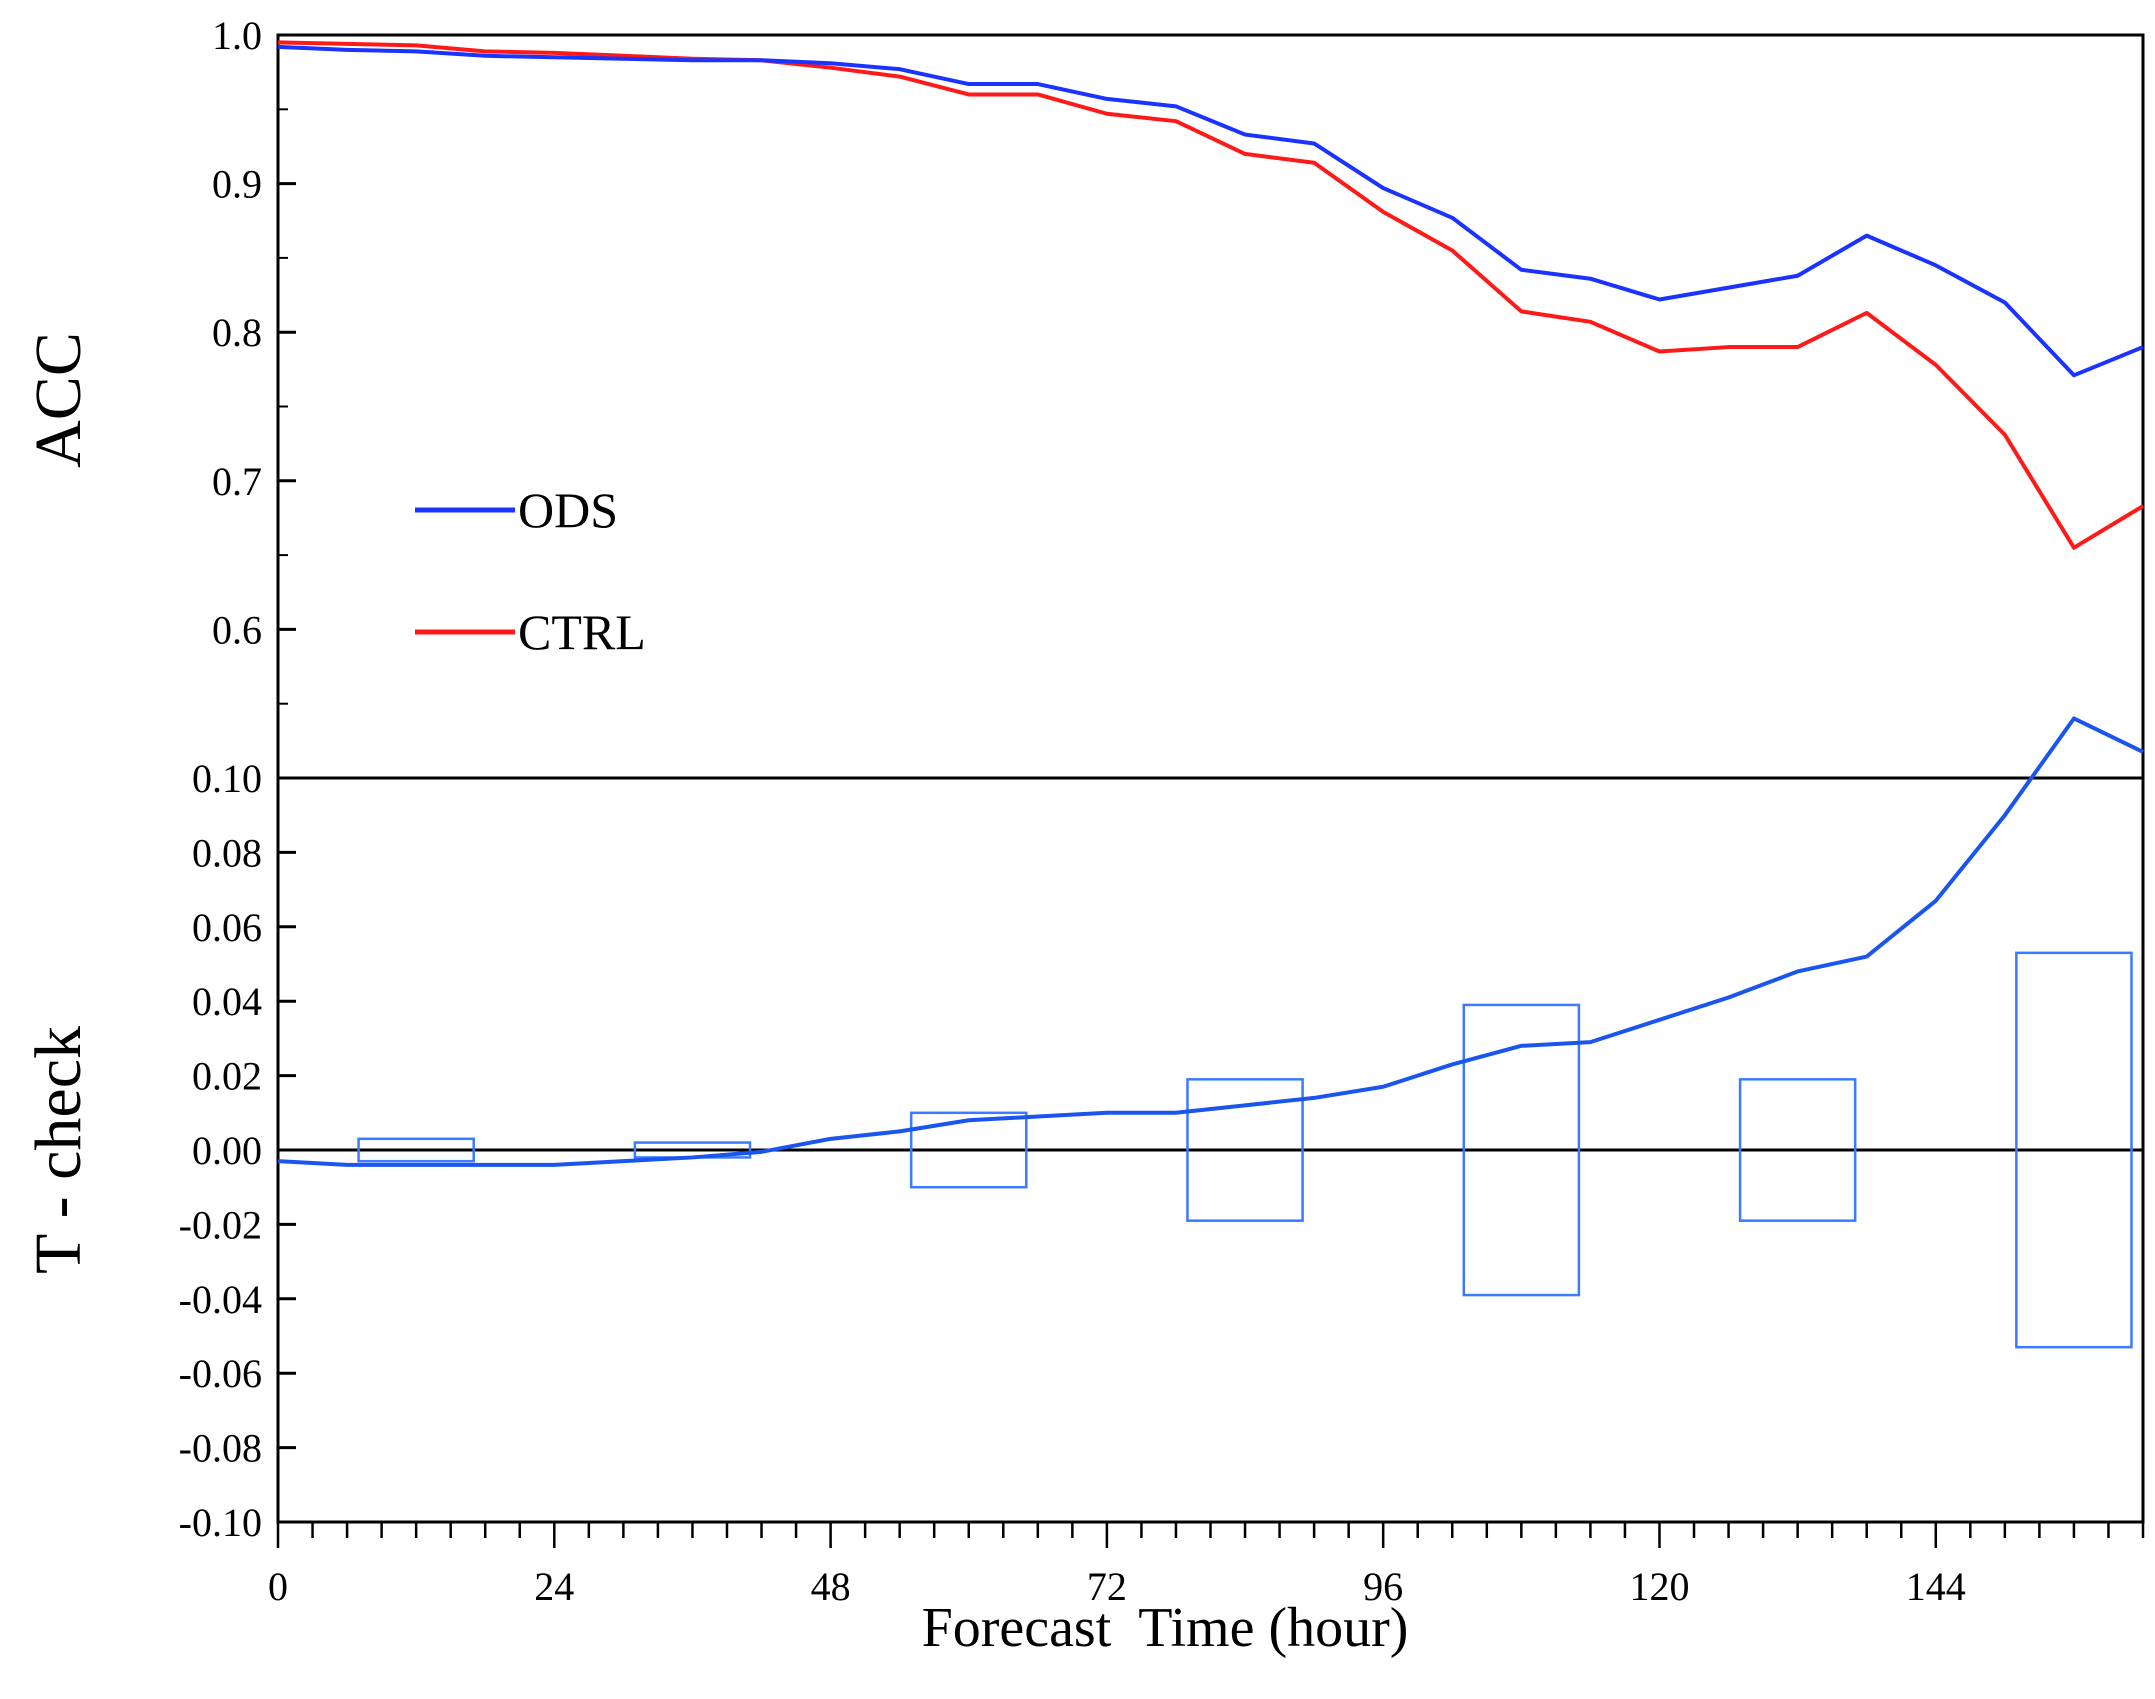  Describe the element at coordinates (237, 629) in the screenshot. I see `acc-y-tick-label: 0.6` at that location.